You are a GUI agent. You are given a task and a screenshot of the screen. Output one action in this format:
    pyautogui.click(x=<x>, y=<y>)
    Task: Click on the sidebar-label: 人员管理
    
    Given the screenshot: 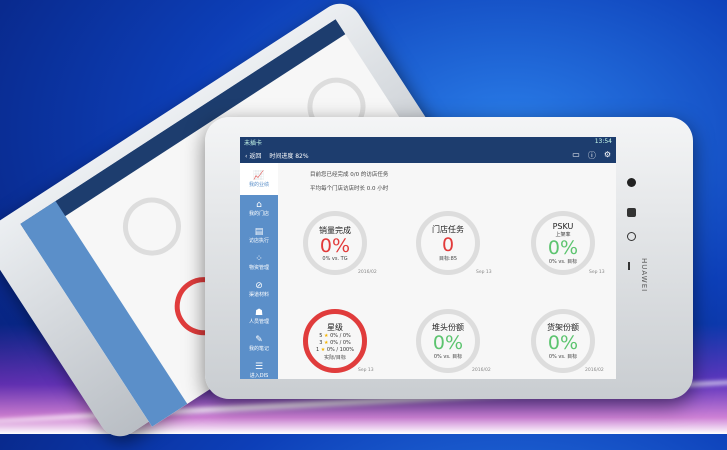 What is the action you would take?
    pyautogui.click(x=258, y=322)
    